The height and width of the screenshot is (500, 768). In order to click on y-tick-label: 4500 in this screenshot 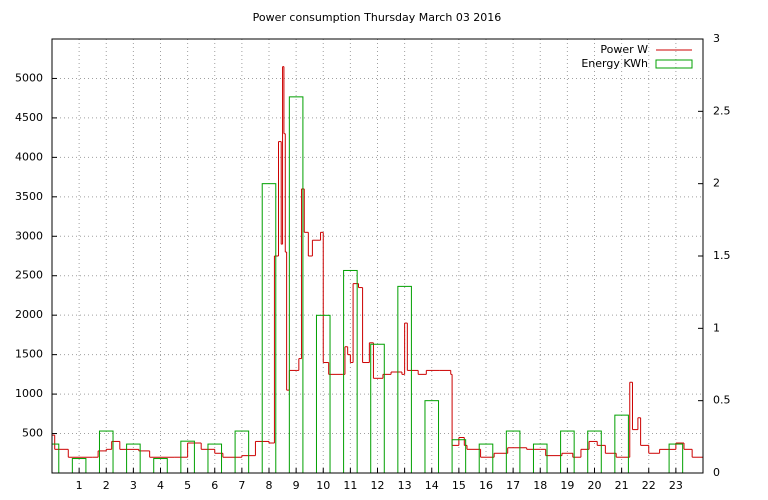, I will do `click(29, 117)`.